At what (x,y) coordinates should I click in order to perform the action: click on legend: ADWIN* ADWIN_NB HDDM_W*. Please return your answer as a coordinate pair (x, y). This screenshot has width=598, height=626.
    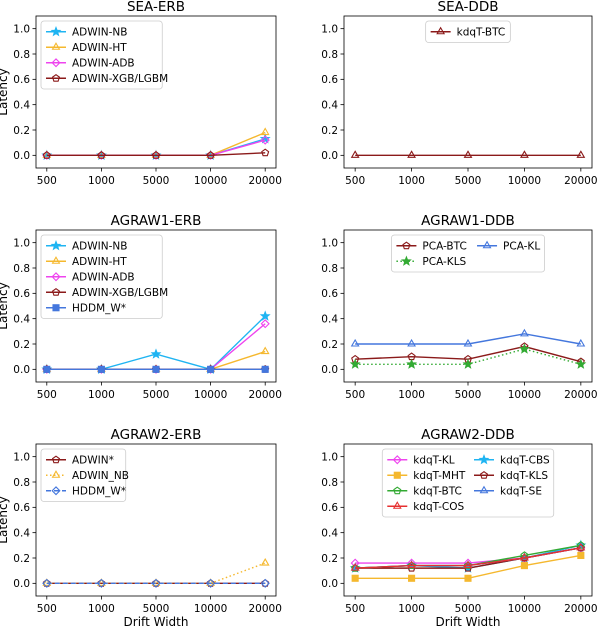
    Looking at the image, I should click on (84, 475).